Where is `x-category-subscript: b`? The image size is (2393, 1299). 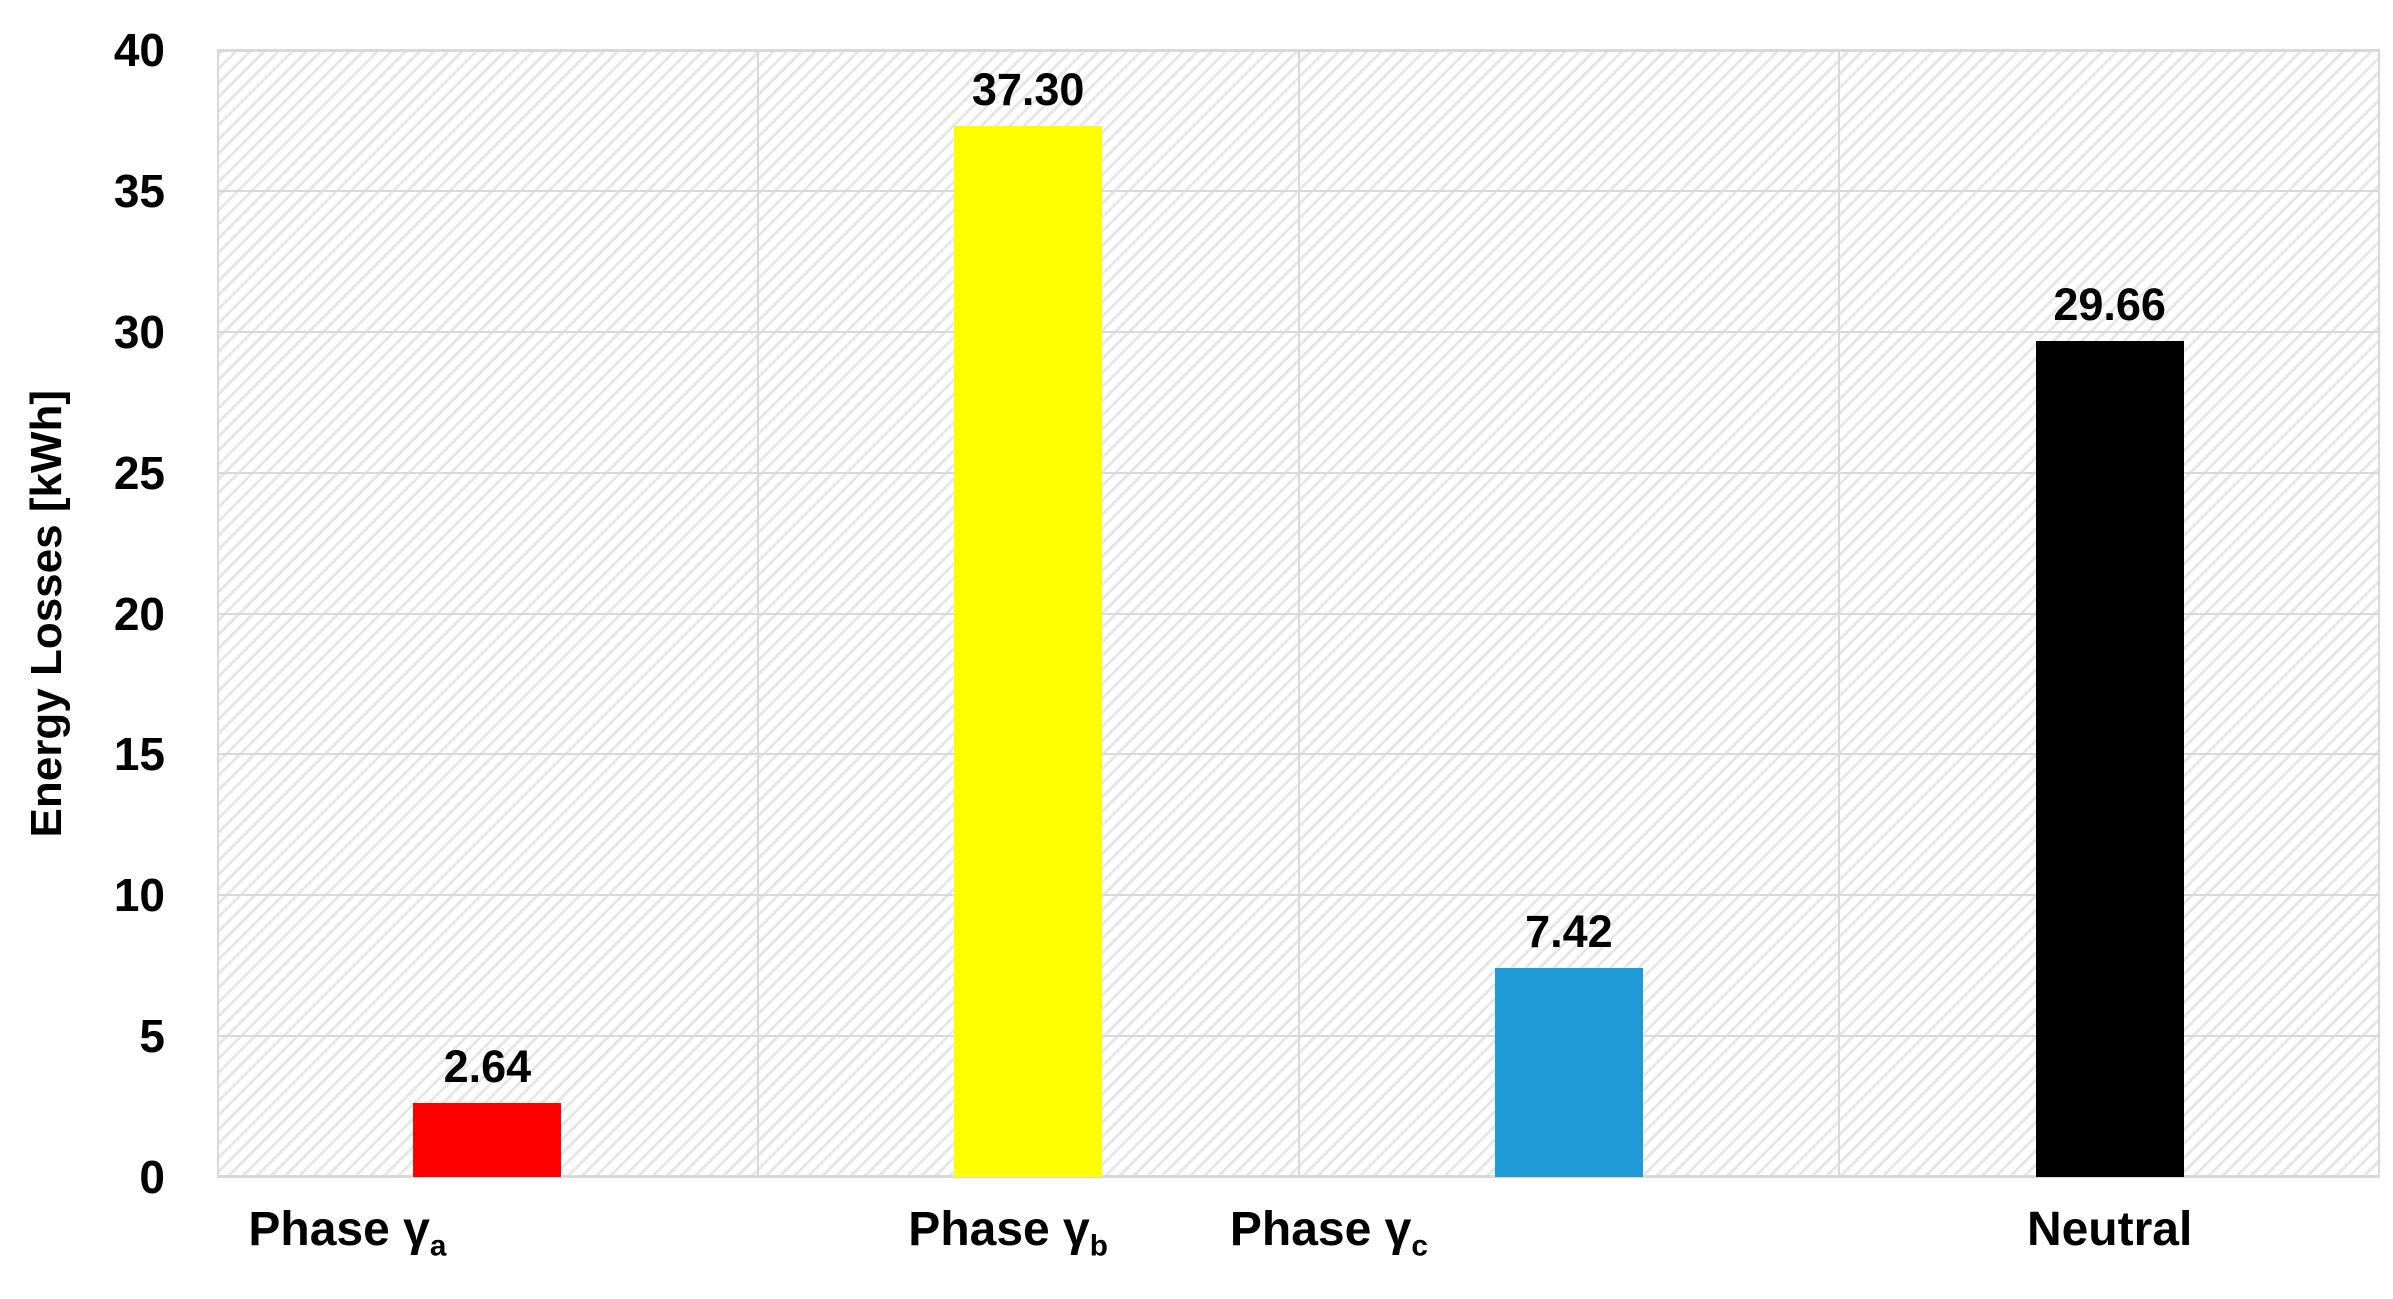 x-category-subscript: b is located at coordinates (1098, 1246).